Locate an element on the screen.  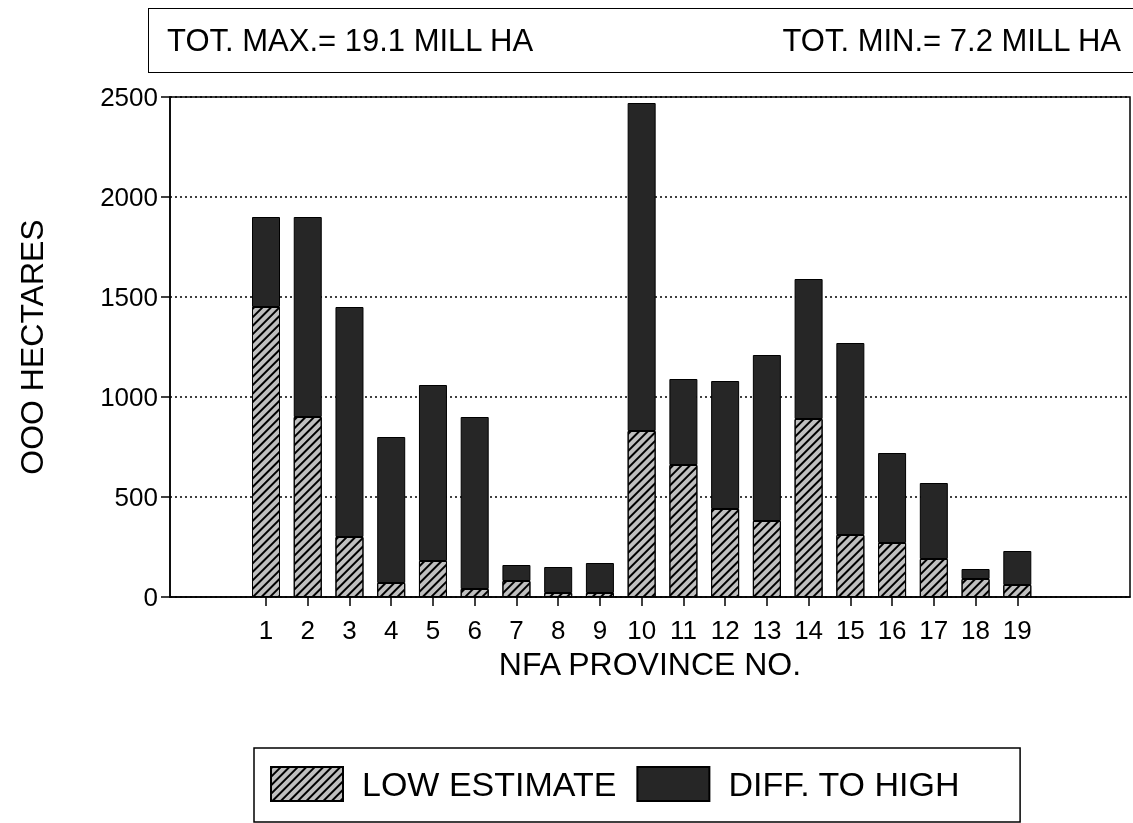
y-tick-label: 2500 is located at coordinates (129, 97).